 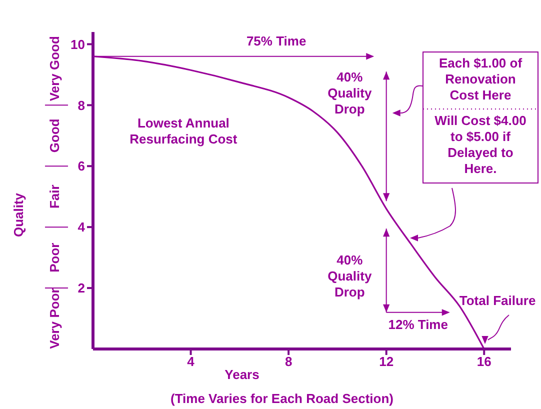 What do you see at coordinates (480, 144) in the screenshot?
I see `annotation: Will Cost $4.00 to $5.00 if Delayed to Here.` at bounding box center [480, 144].